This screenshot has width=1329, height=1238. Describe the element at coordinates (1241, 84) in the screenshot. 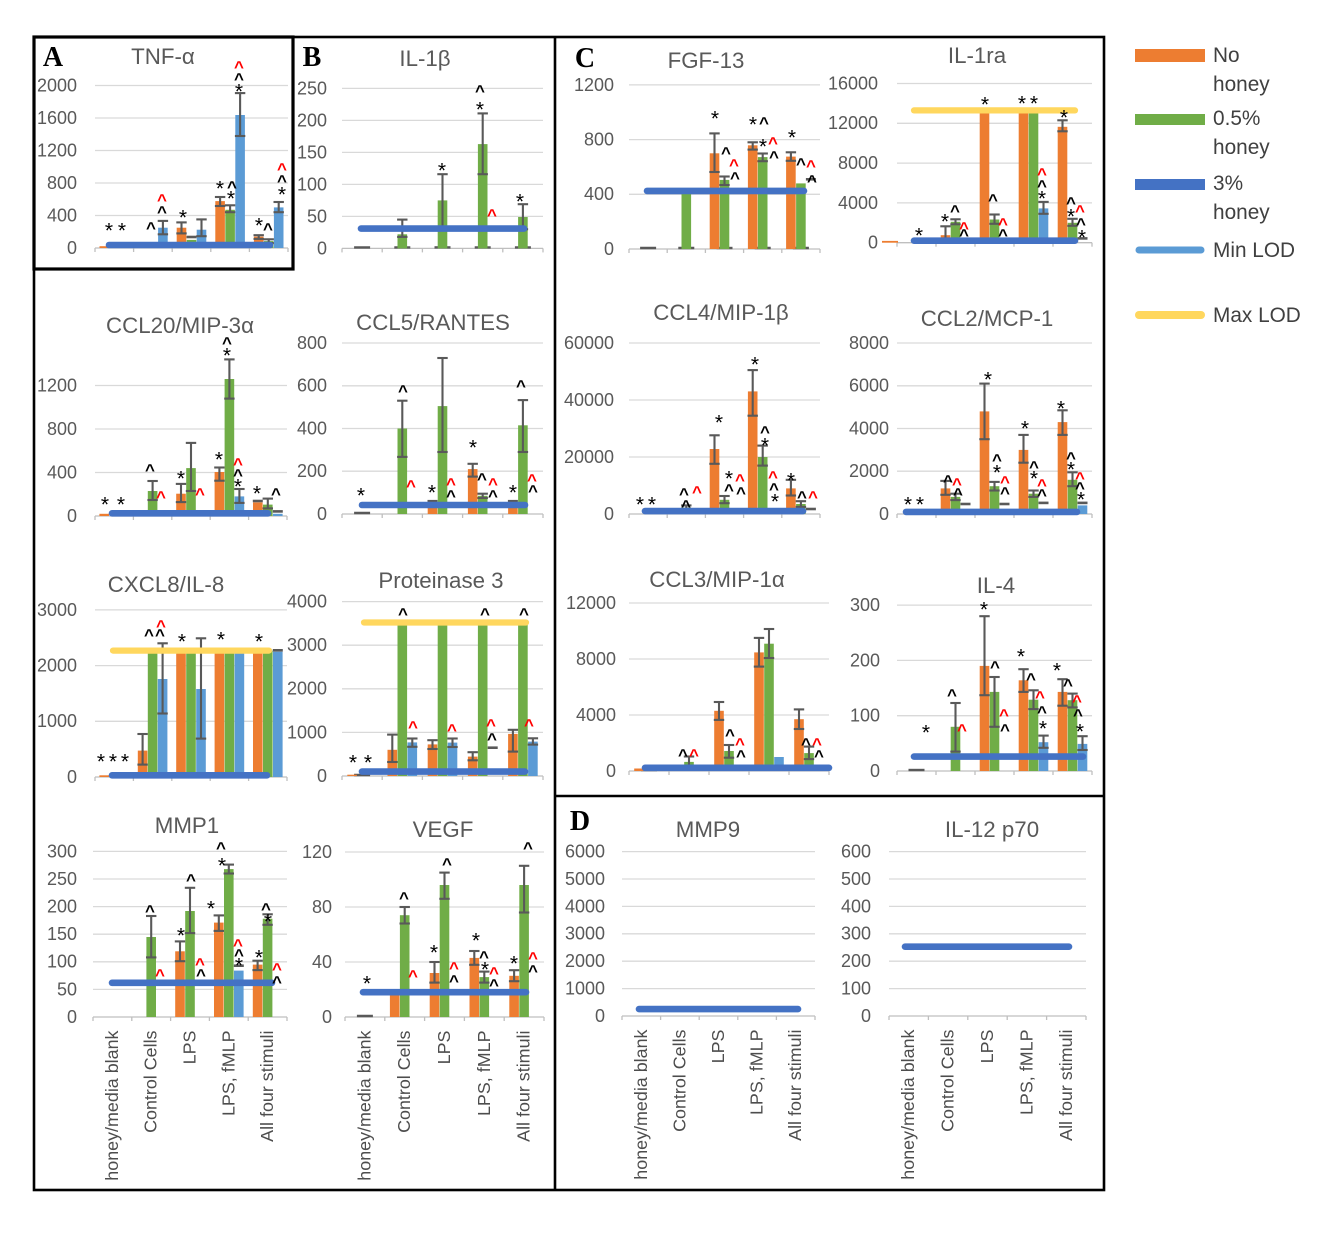

I see `svg-text: honey` at that location.